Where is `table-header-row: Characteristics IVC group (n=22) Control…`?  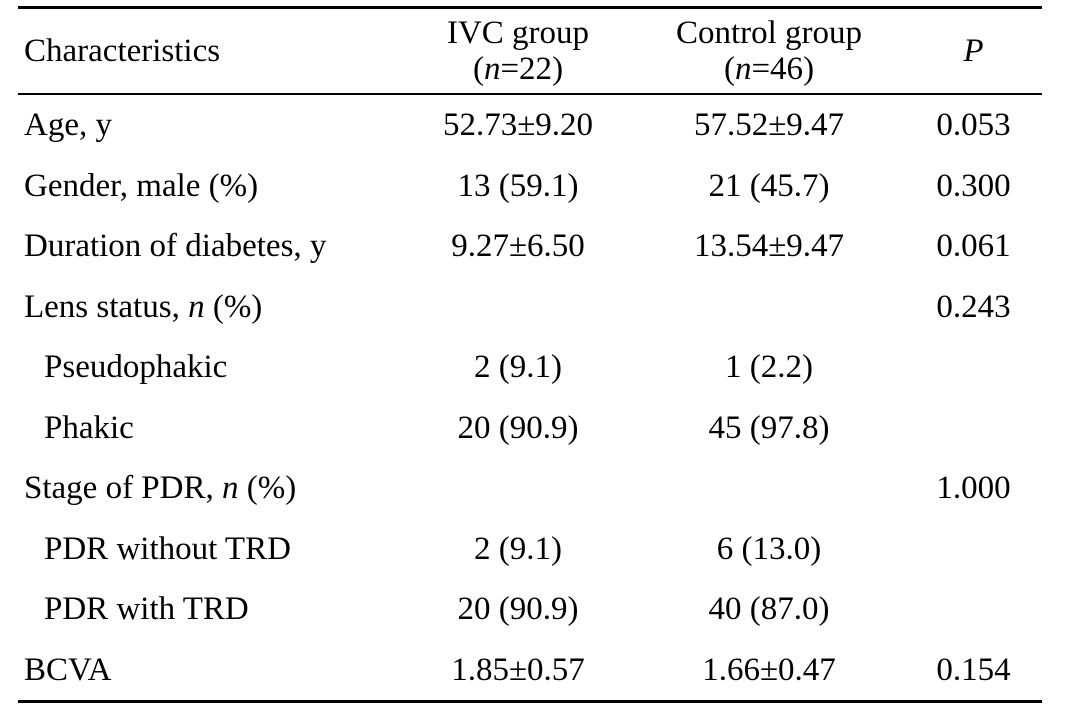 table-header-row: Characteristics IVC group (n=22) Control… is located at coordinates (530, 51).